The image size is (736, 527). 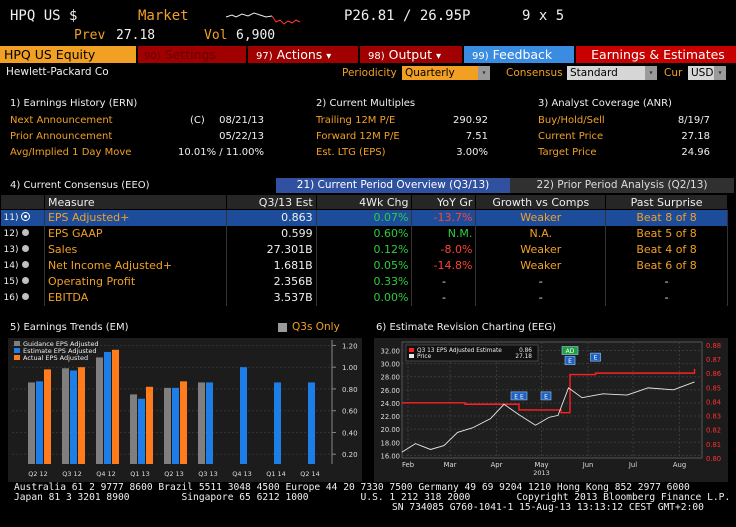 I want to click on x-tick-label: Q4 12, so click(x=106, y=474).